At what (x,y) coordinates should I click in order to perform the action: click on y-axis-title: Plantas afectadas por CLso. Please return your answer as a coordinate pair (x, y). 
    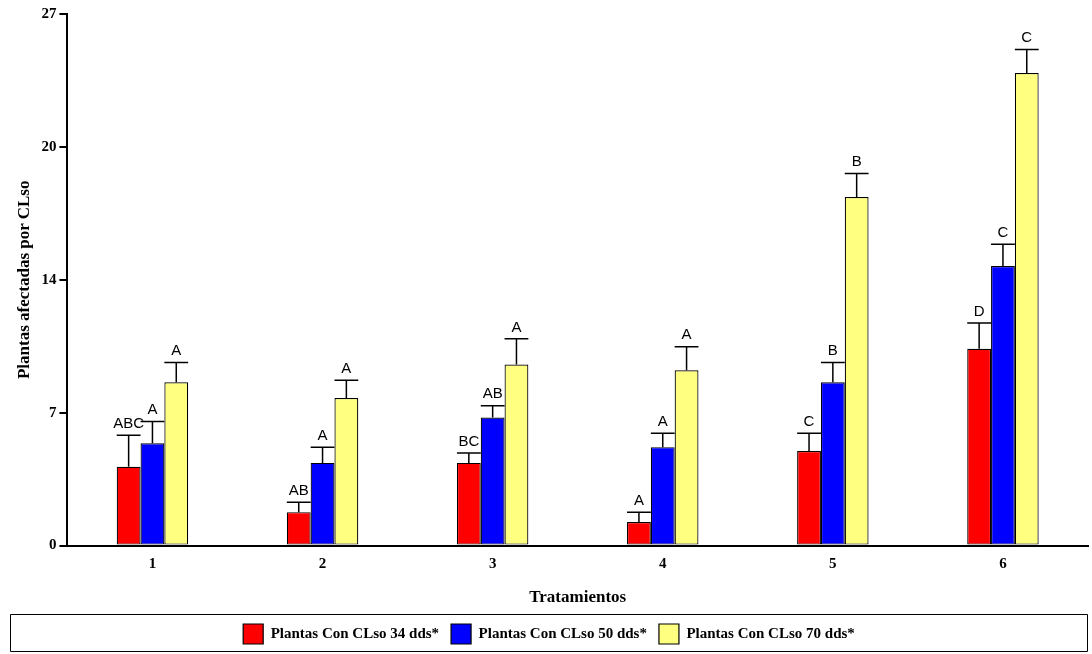
    Looking at the image, I should click on (23, 280).